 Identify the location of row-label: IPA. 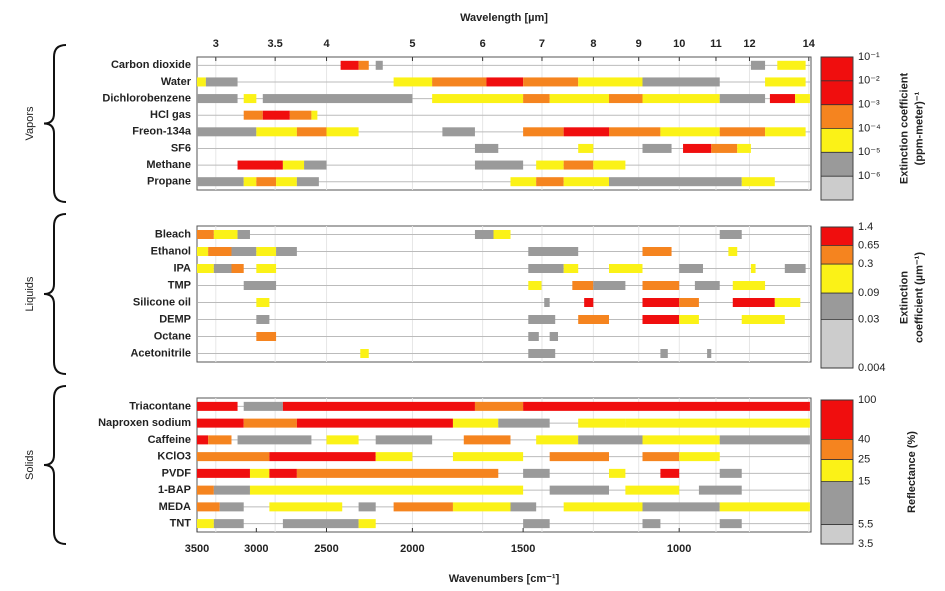
(182, 268).